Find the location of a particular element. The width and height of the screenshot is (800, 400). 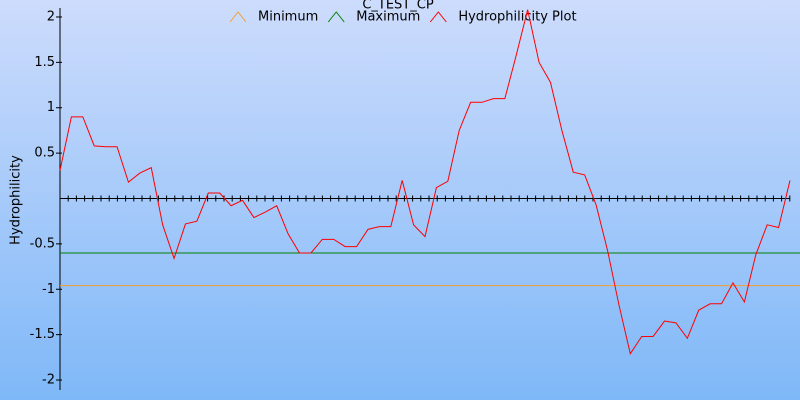

y-tick-label: -0.5 is located at coordinates (42, 243).